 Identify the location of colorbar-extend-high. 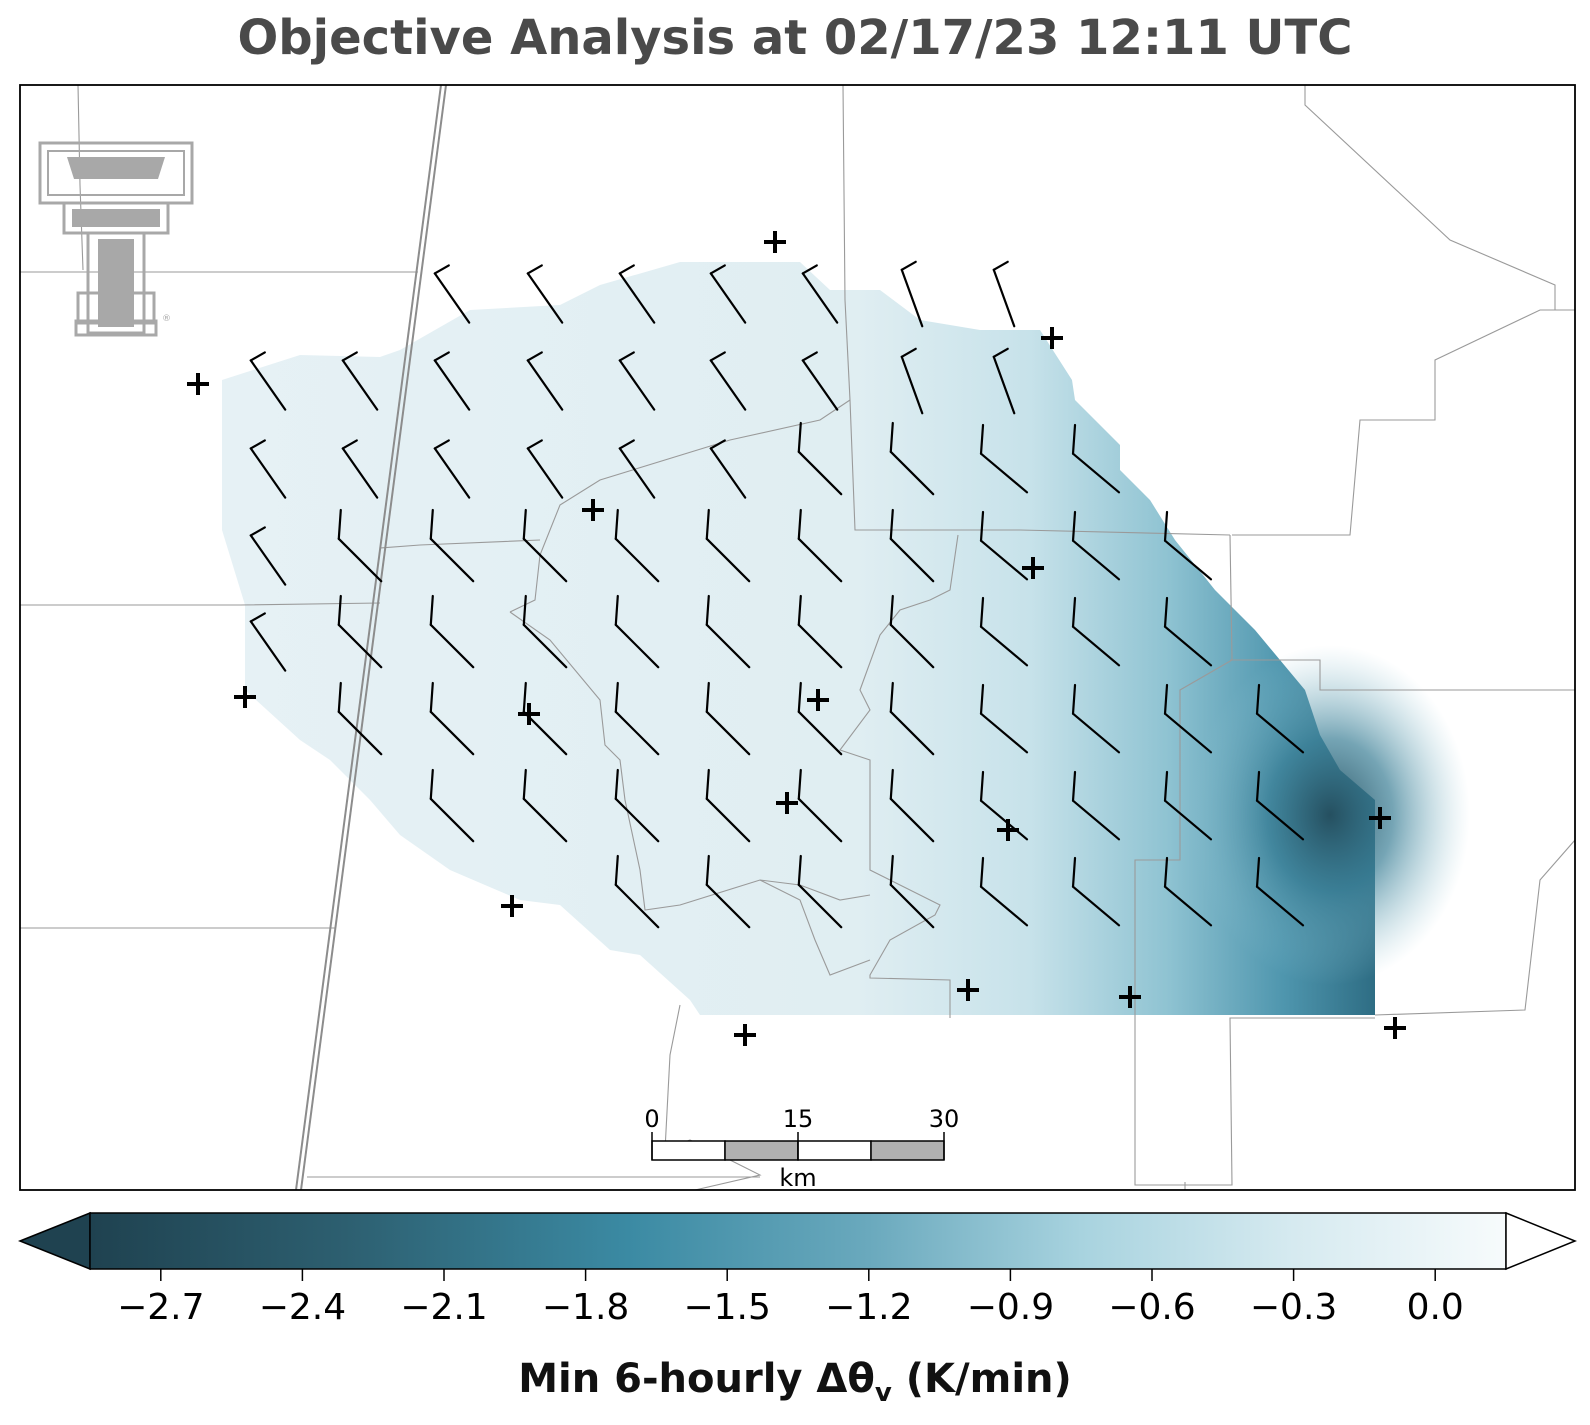
(1541, 1241).